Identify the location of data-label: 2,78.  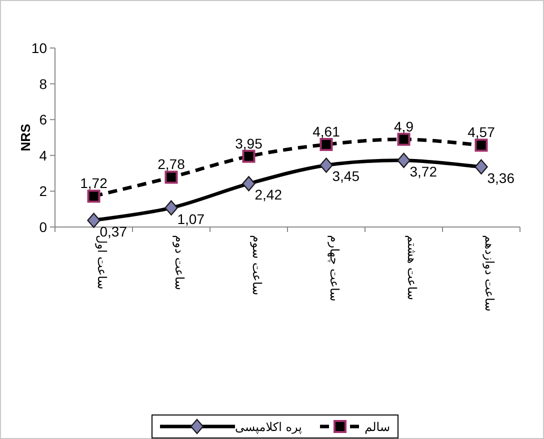
(172, 164).